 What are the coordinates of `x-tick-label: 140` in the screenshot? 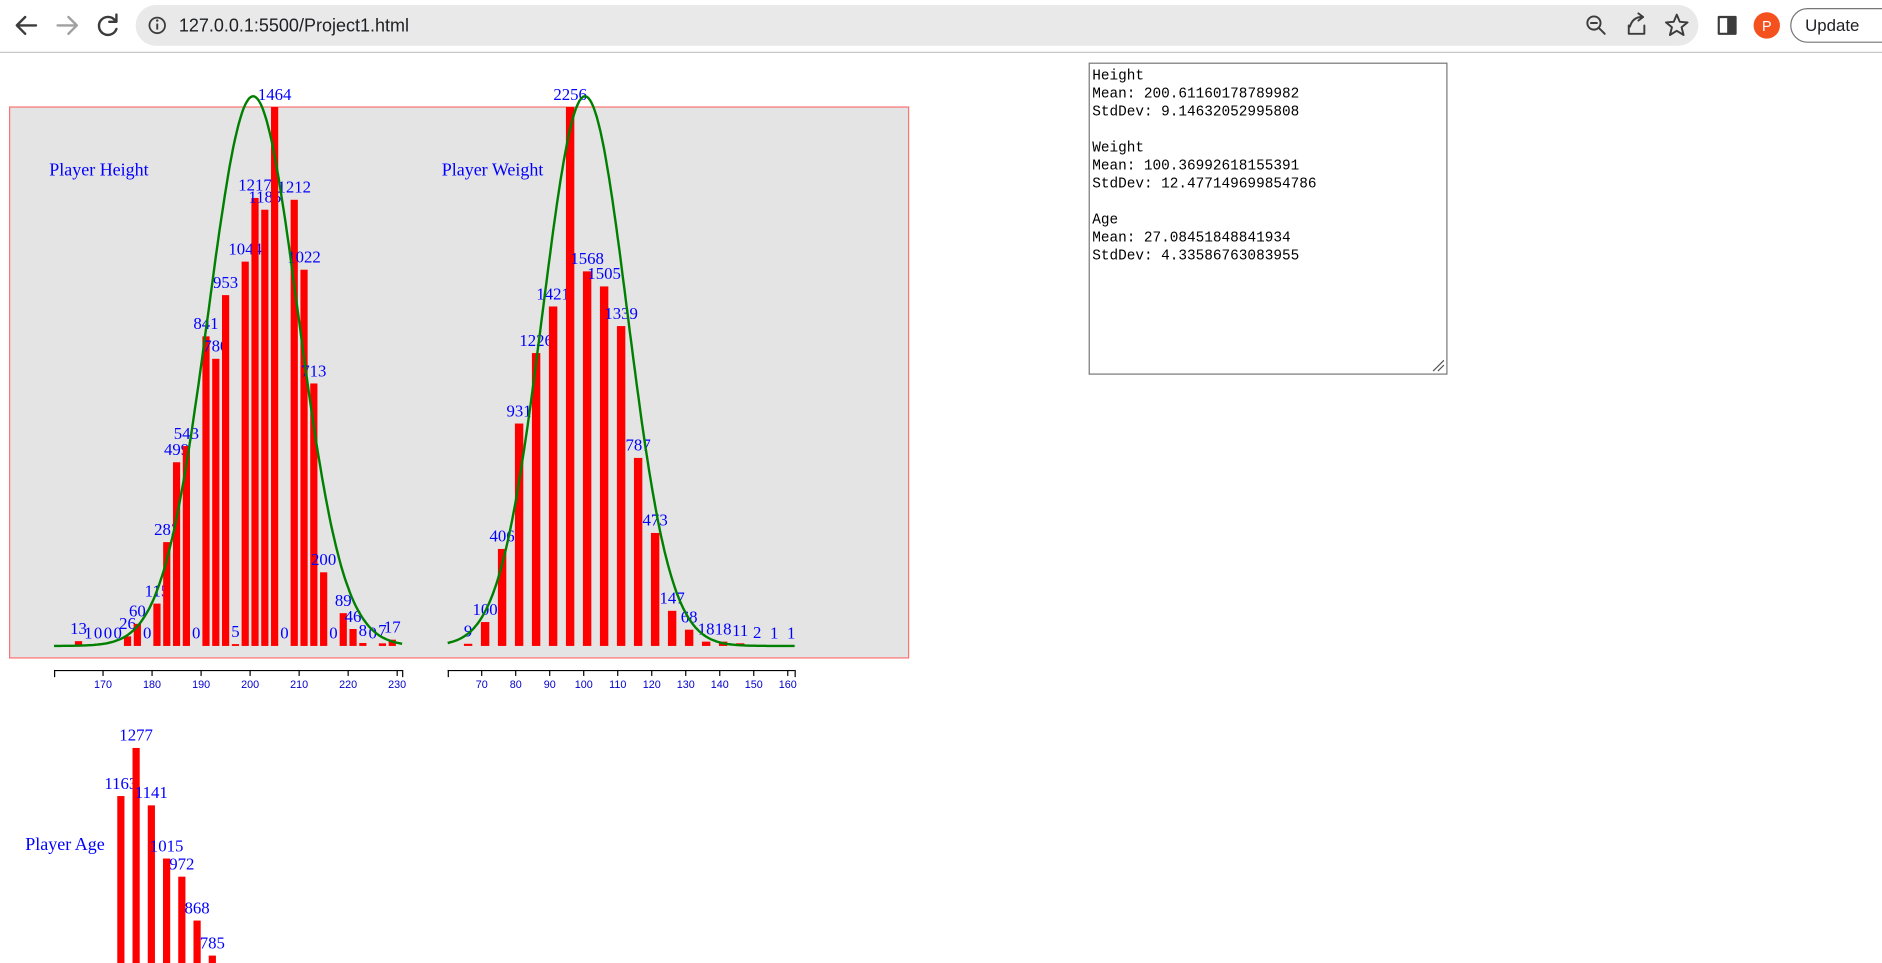 It's located at (720, 685).